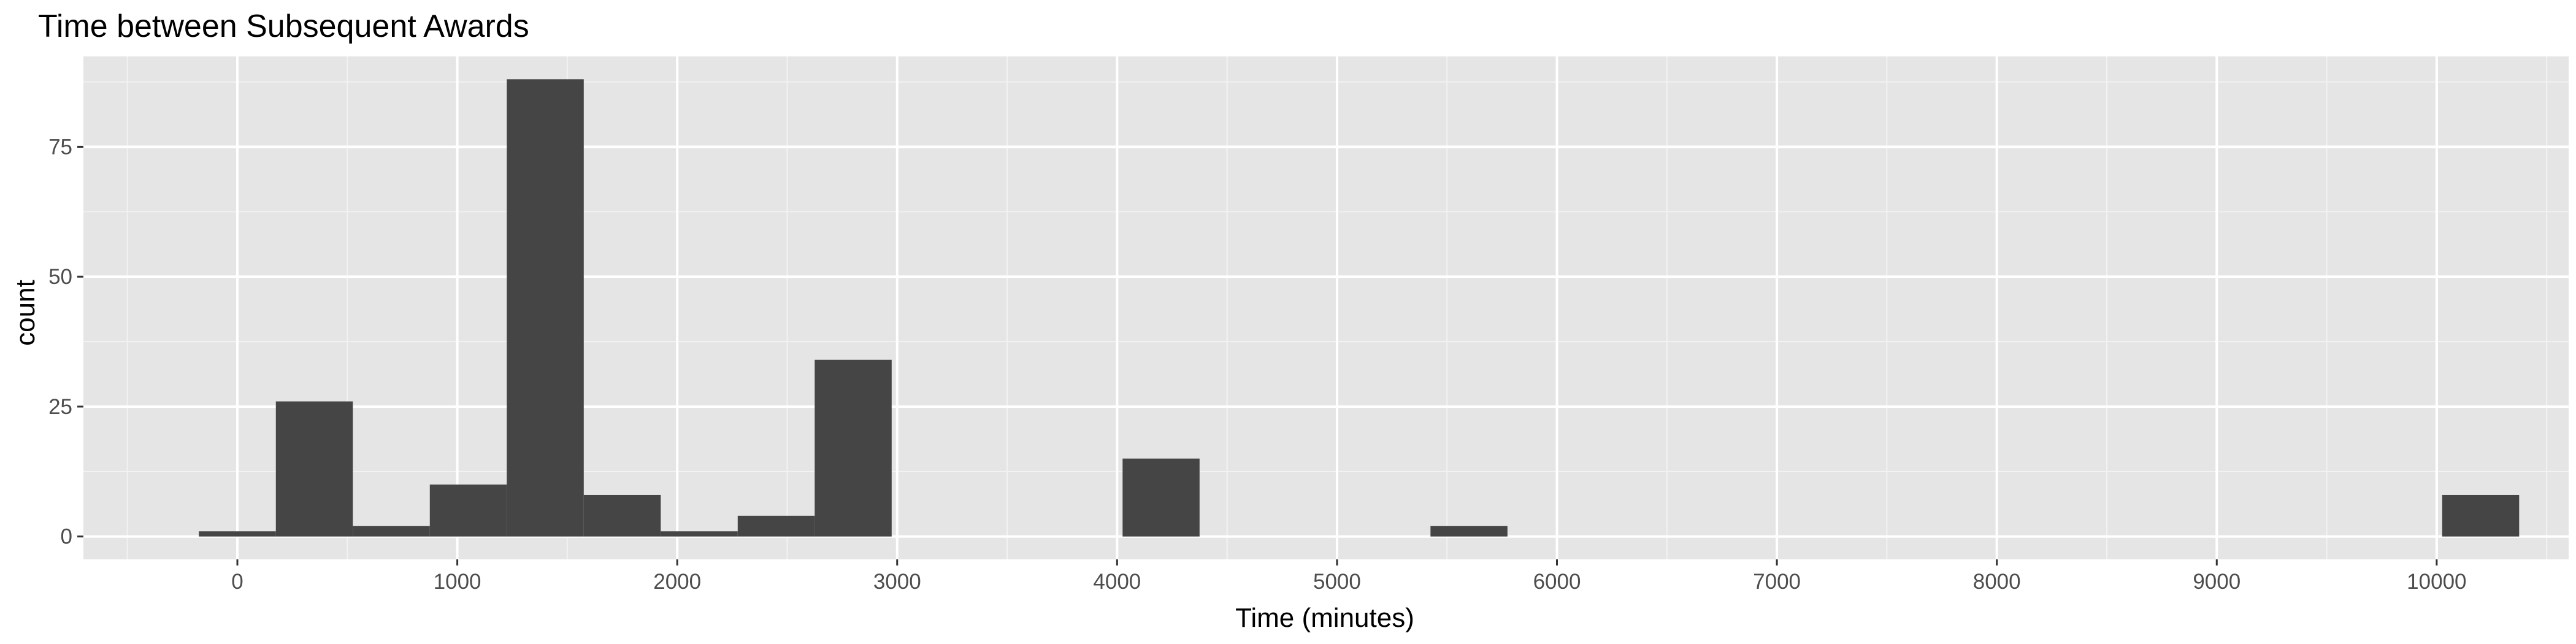  Describe the element at coordinates (677, 582) in the screenshot. I see `x-tick-label: 2000` at that location.